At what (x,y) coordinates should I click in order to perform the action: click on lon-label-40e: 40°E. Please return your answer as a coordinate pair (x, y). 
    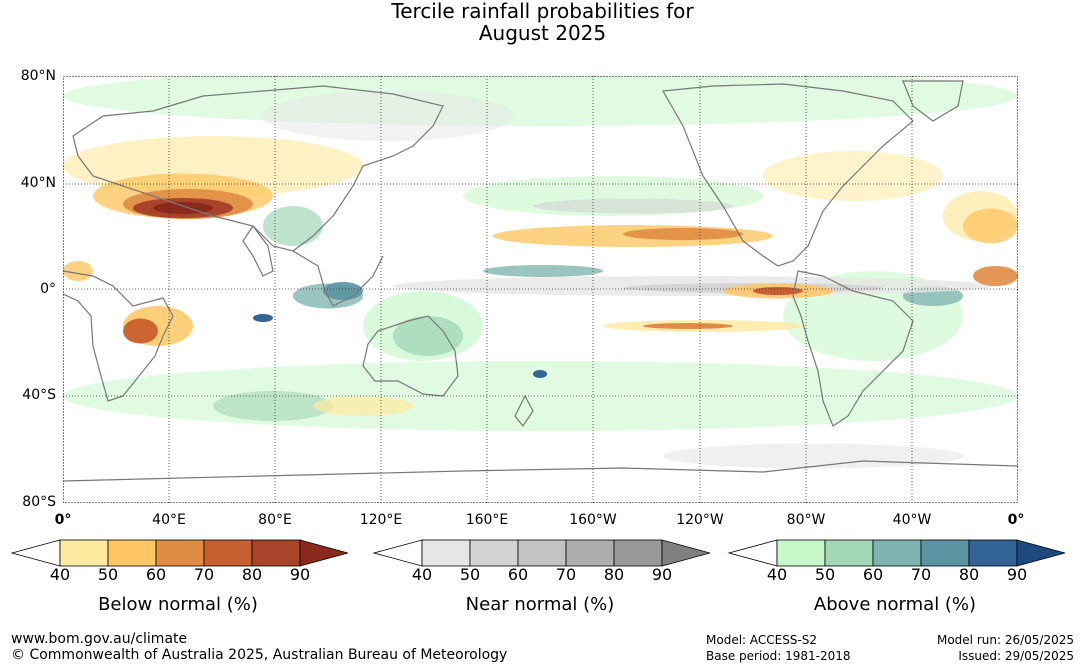
    Looking at the image, I should click on (169, 520).